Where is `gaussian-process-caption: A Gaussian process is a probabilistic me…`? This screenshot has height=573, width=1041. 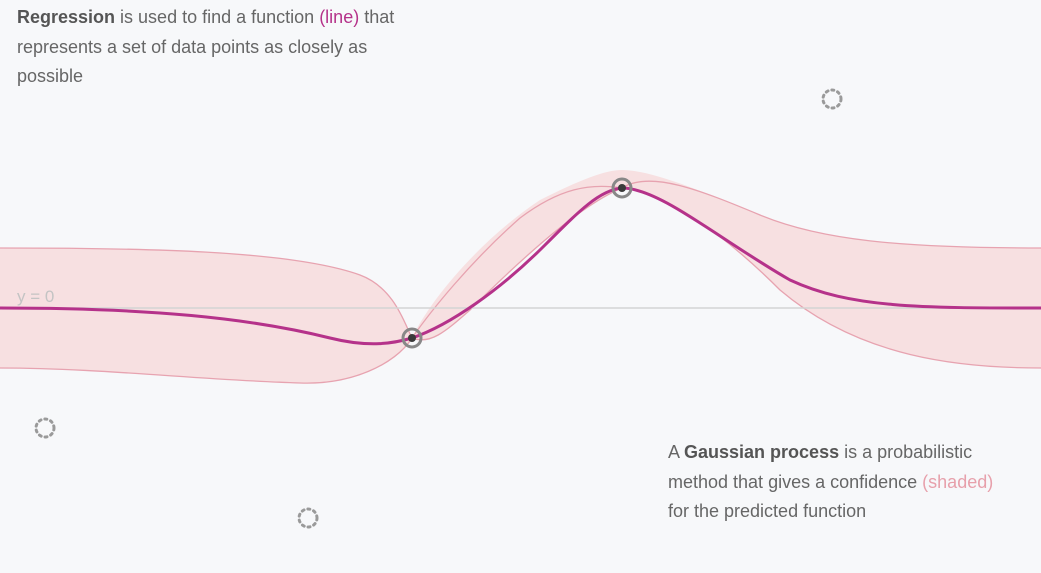
gaussian-process-caption: A Gaussian process is a probabilistic me… is located at coordinates (838, 482).